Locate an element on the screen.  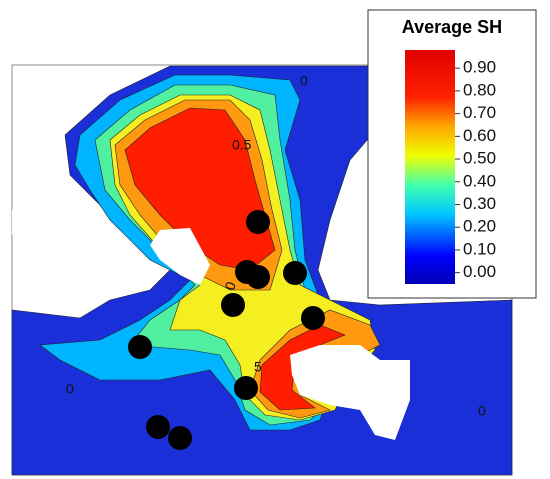
colorbar-tick-label: 0.20 is located at coordinates (479, 226).